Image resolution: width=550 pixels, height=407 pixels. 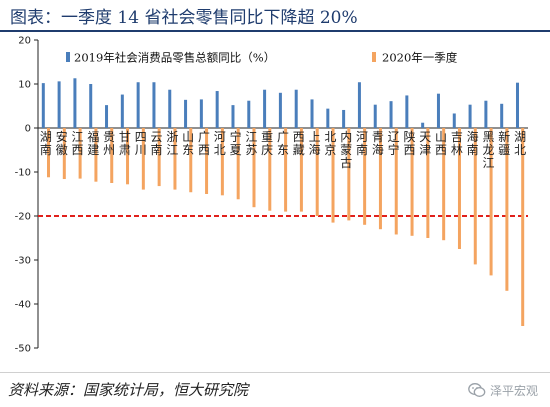 I want to click on y-tick-label: -20, so click(x=23, y=217).